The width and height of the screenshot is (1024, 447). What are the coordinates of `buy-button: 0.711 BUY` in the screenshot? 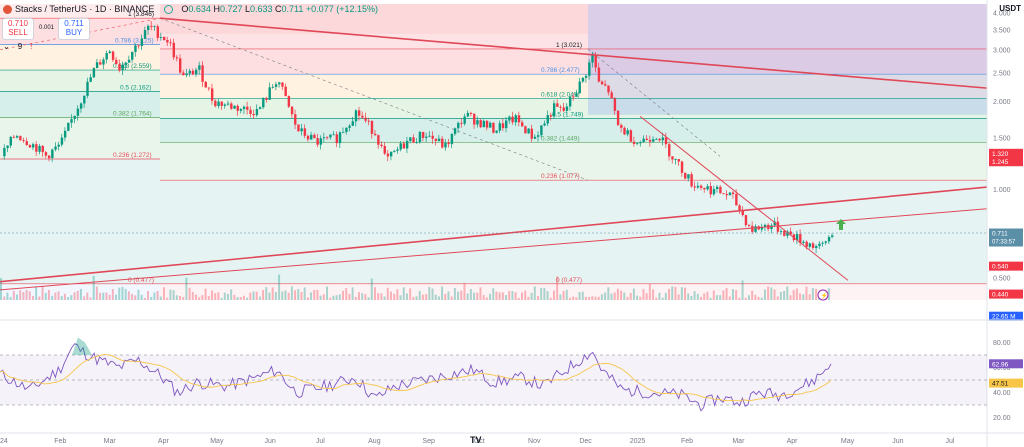 It's located at (74, 29).